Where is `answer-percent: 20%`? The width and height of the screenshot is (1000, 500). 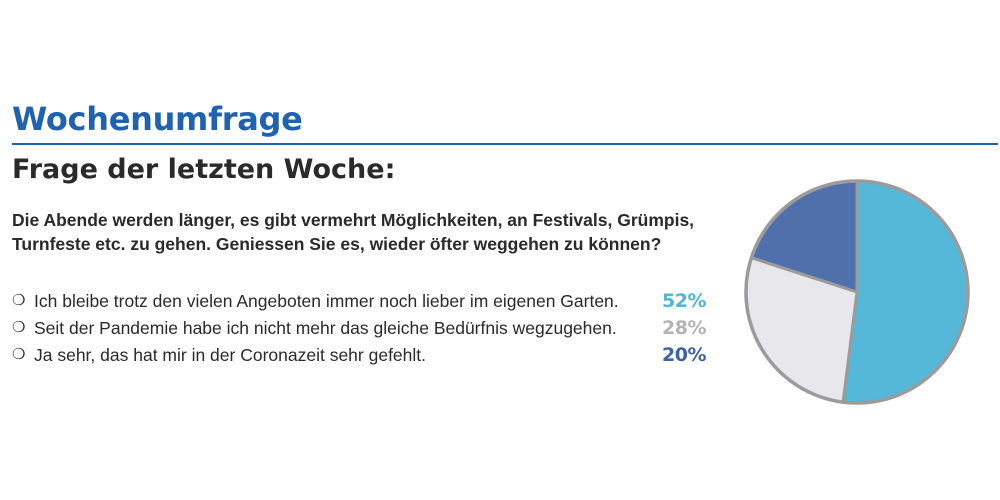
answer-percent: 20% is located at coordinates (684, 355).